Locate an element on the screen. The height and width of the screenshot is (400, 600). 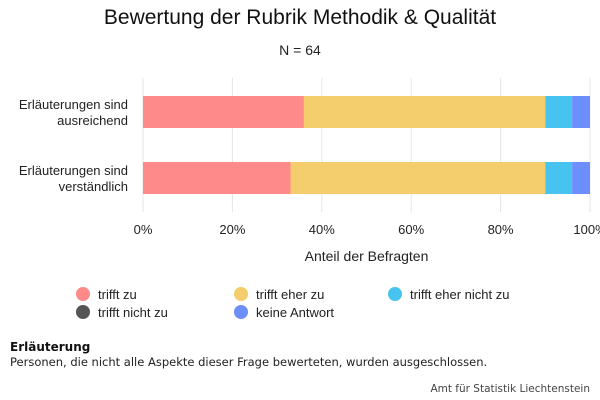
x-axis-label: Anteil der Befragten is located at coordinates (367, 256).